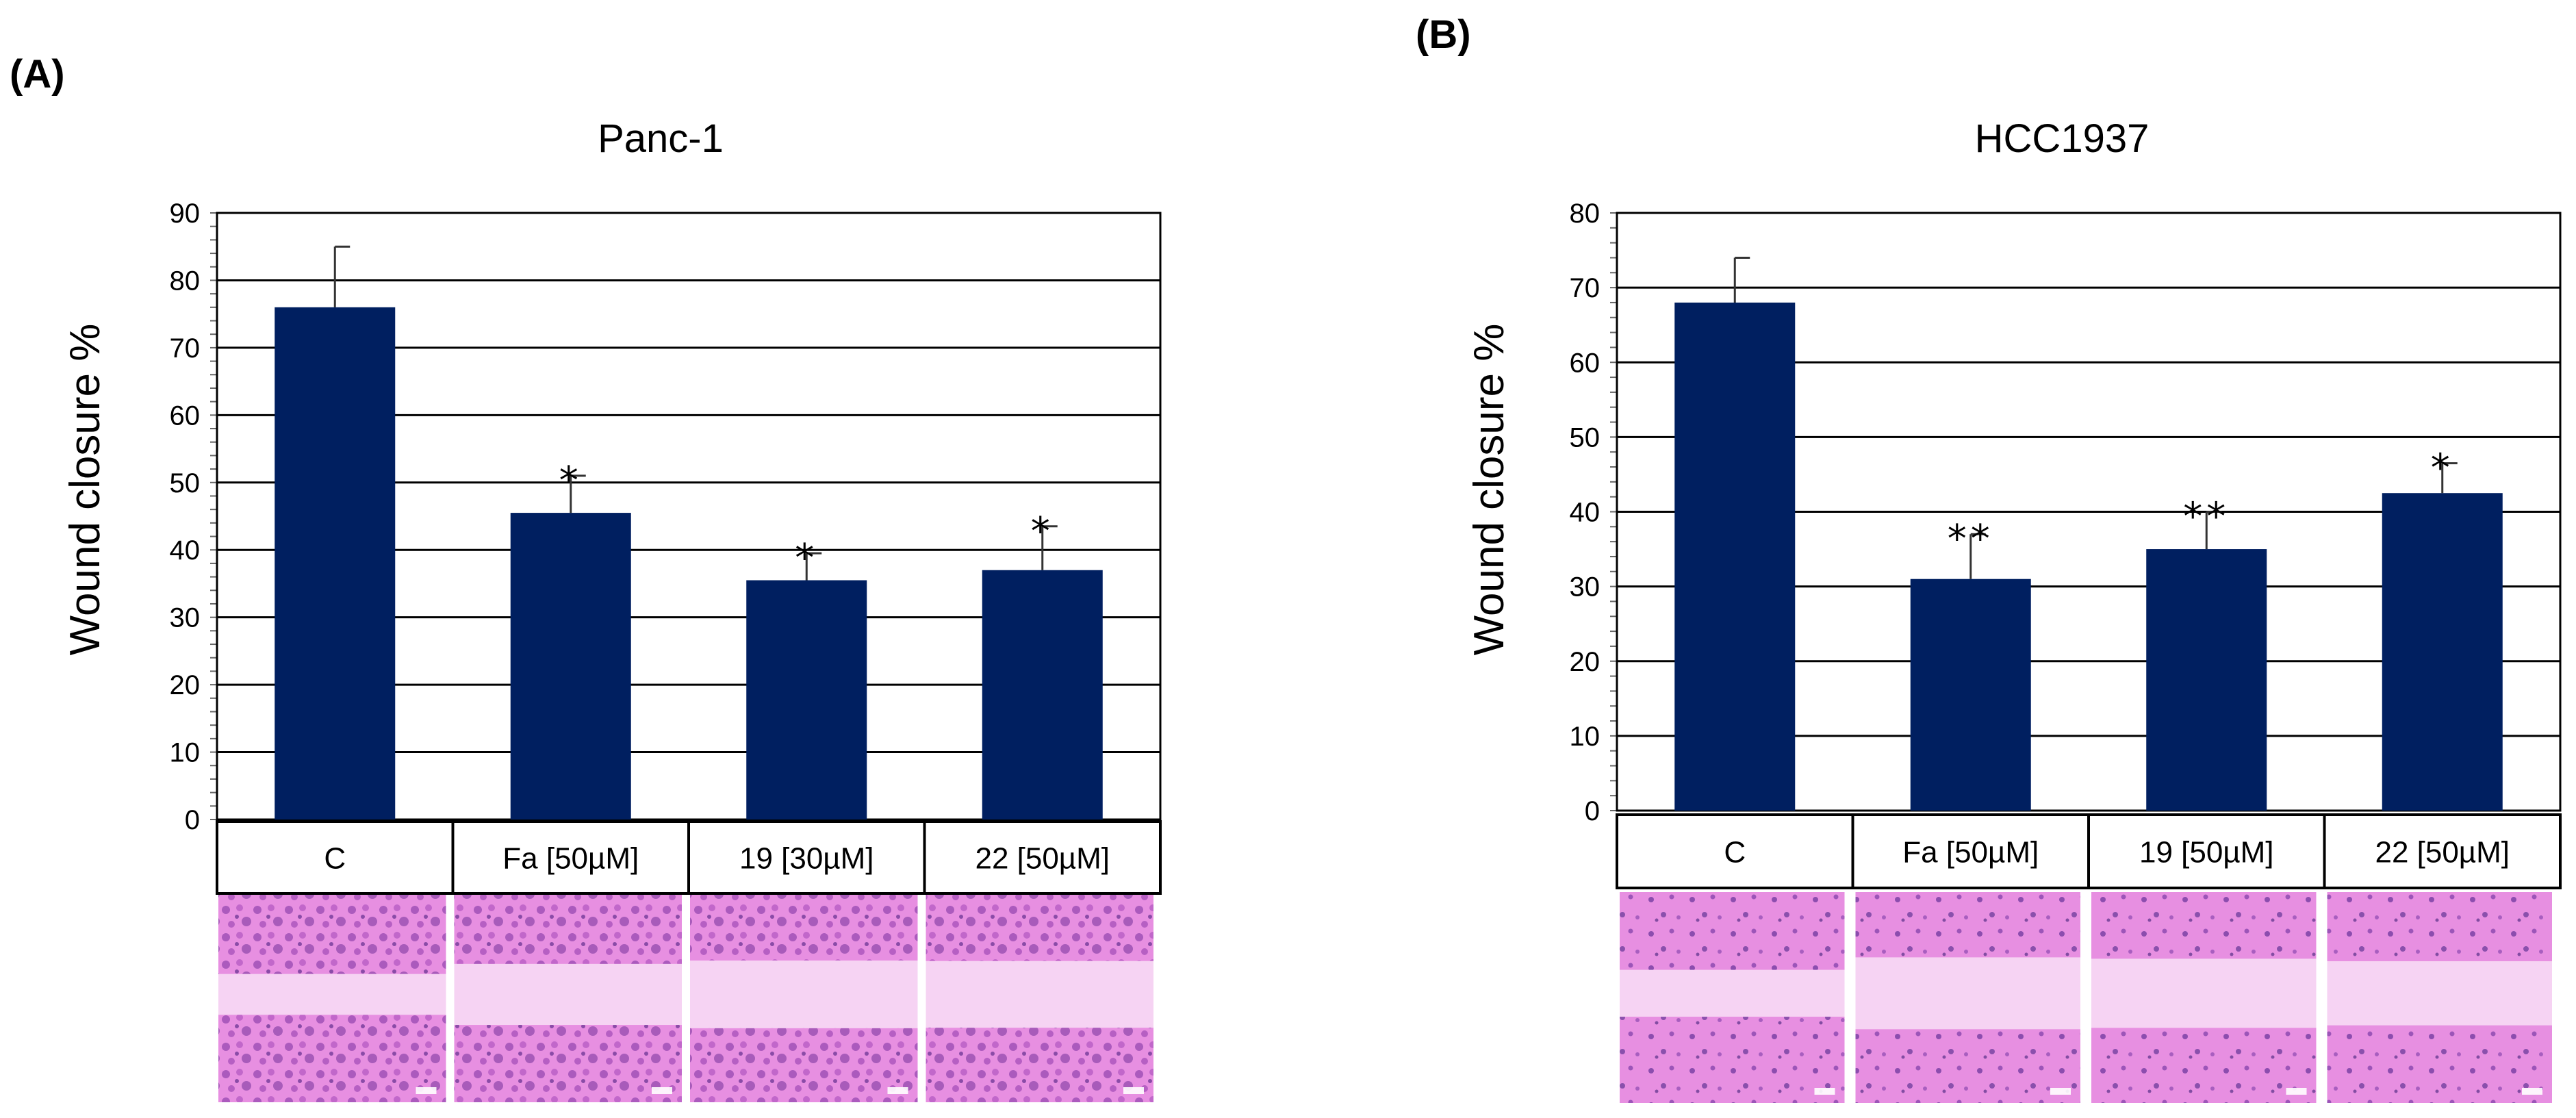 This screenshot has width=2576, height=1118. I want to click on panel-label-a: (A), so click(37, 74).